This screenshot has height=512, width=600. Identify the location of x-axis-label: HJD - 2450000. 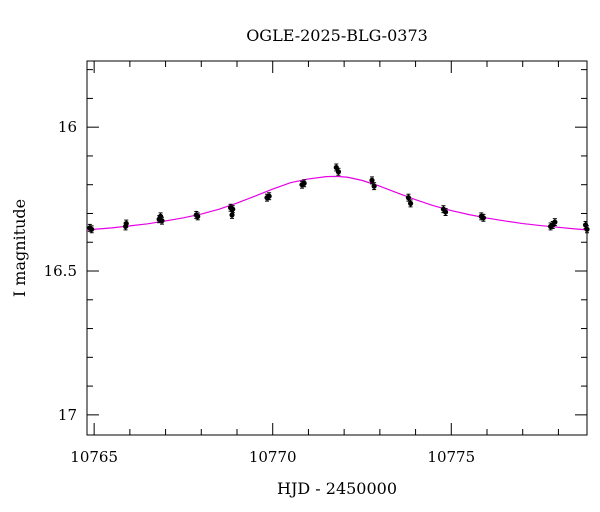
(337, 488).